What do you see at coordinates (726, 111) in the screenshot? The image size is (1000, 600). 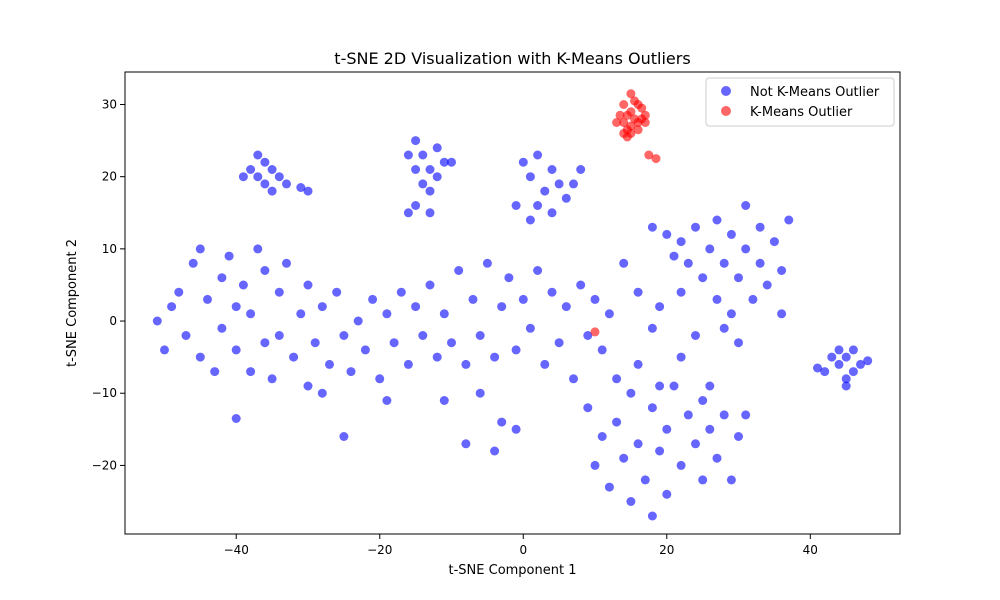 I see `legend-marker-outlier` at bounding box center [726, 111].